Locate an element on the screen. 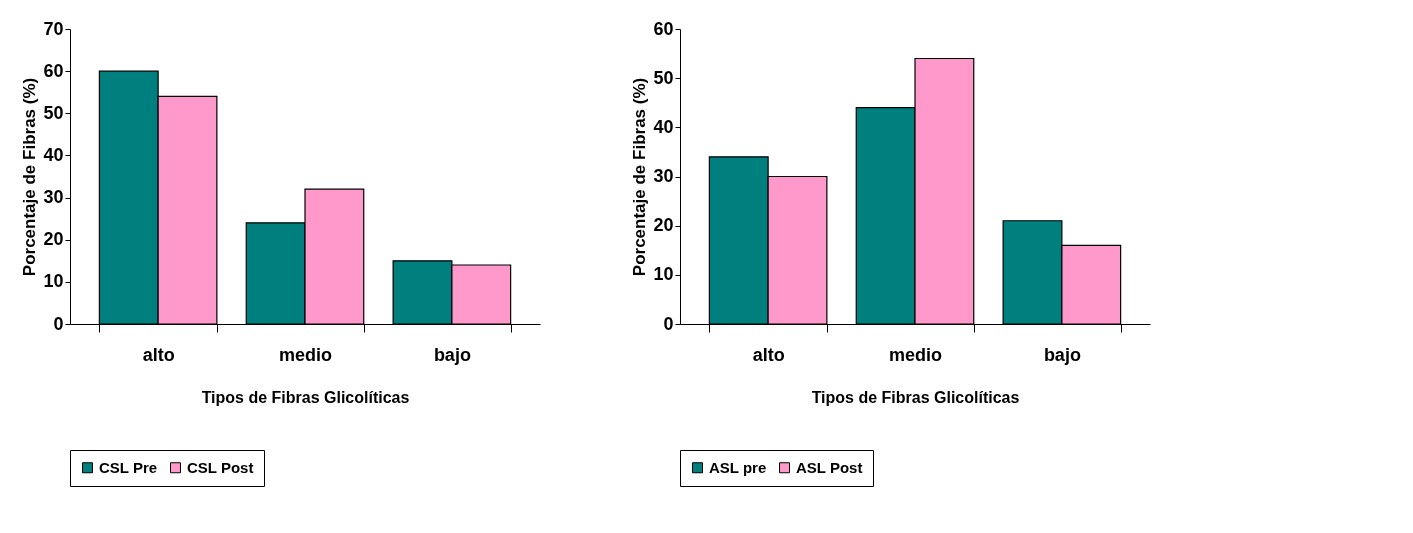  legend-label: ASL pre is located at coordinates (738, 467).